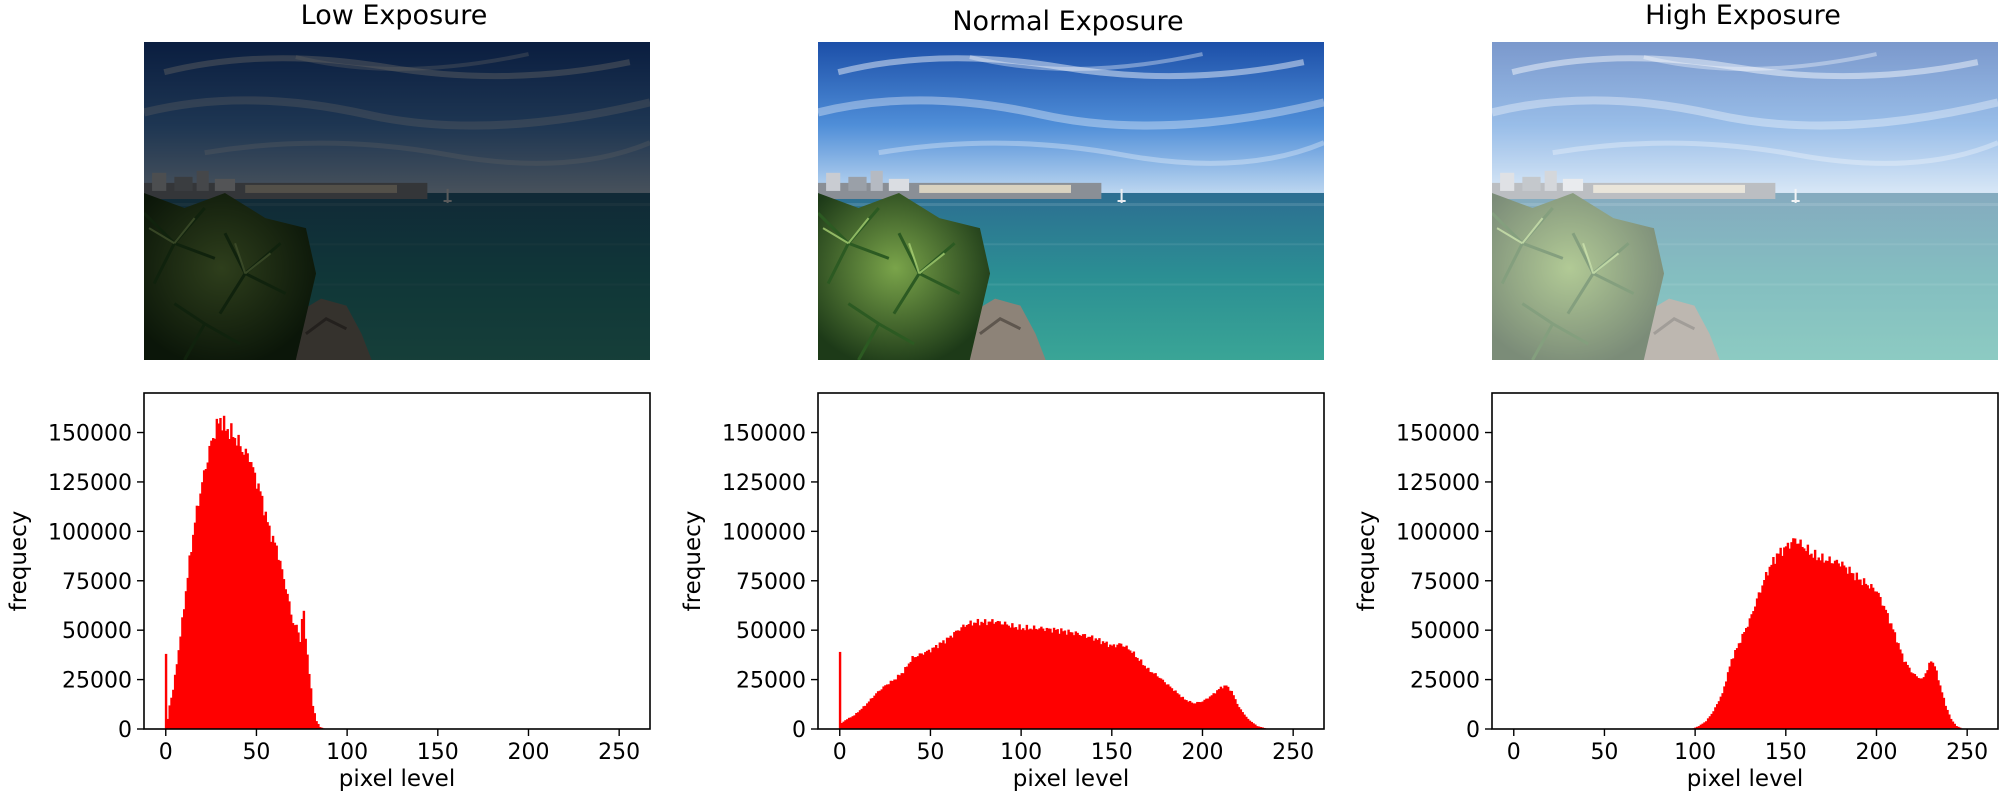 The image size is (2000, 804). What do you see at coordinates (771, 631) in the screenshot?
I see `y-tick-label: 50000` at bounding box center [771, 631].